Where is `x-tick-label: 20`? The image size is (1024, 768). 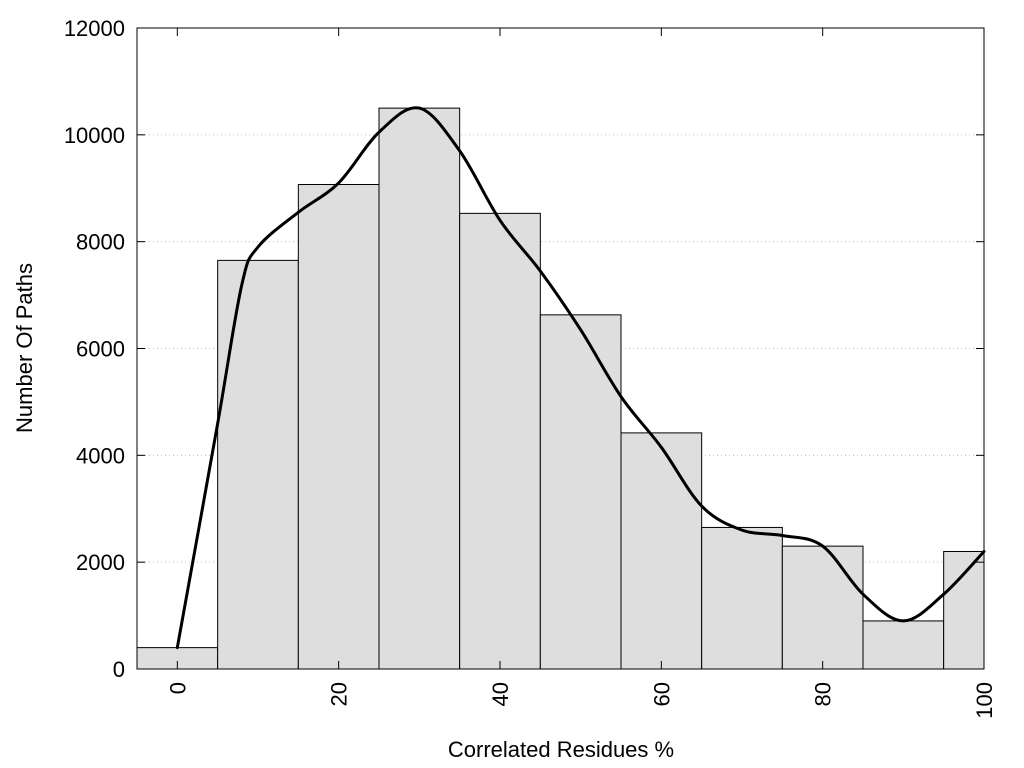 x-tick-label: 20 is located at coordinates (339, 694).